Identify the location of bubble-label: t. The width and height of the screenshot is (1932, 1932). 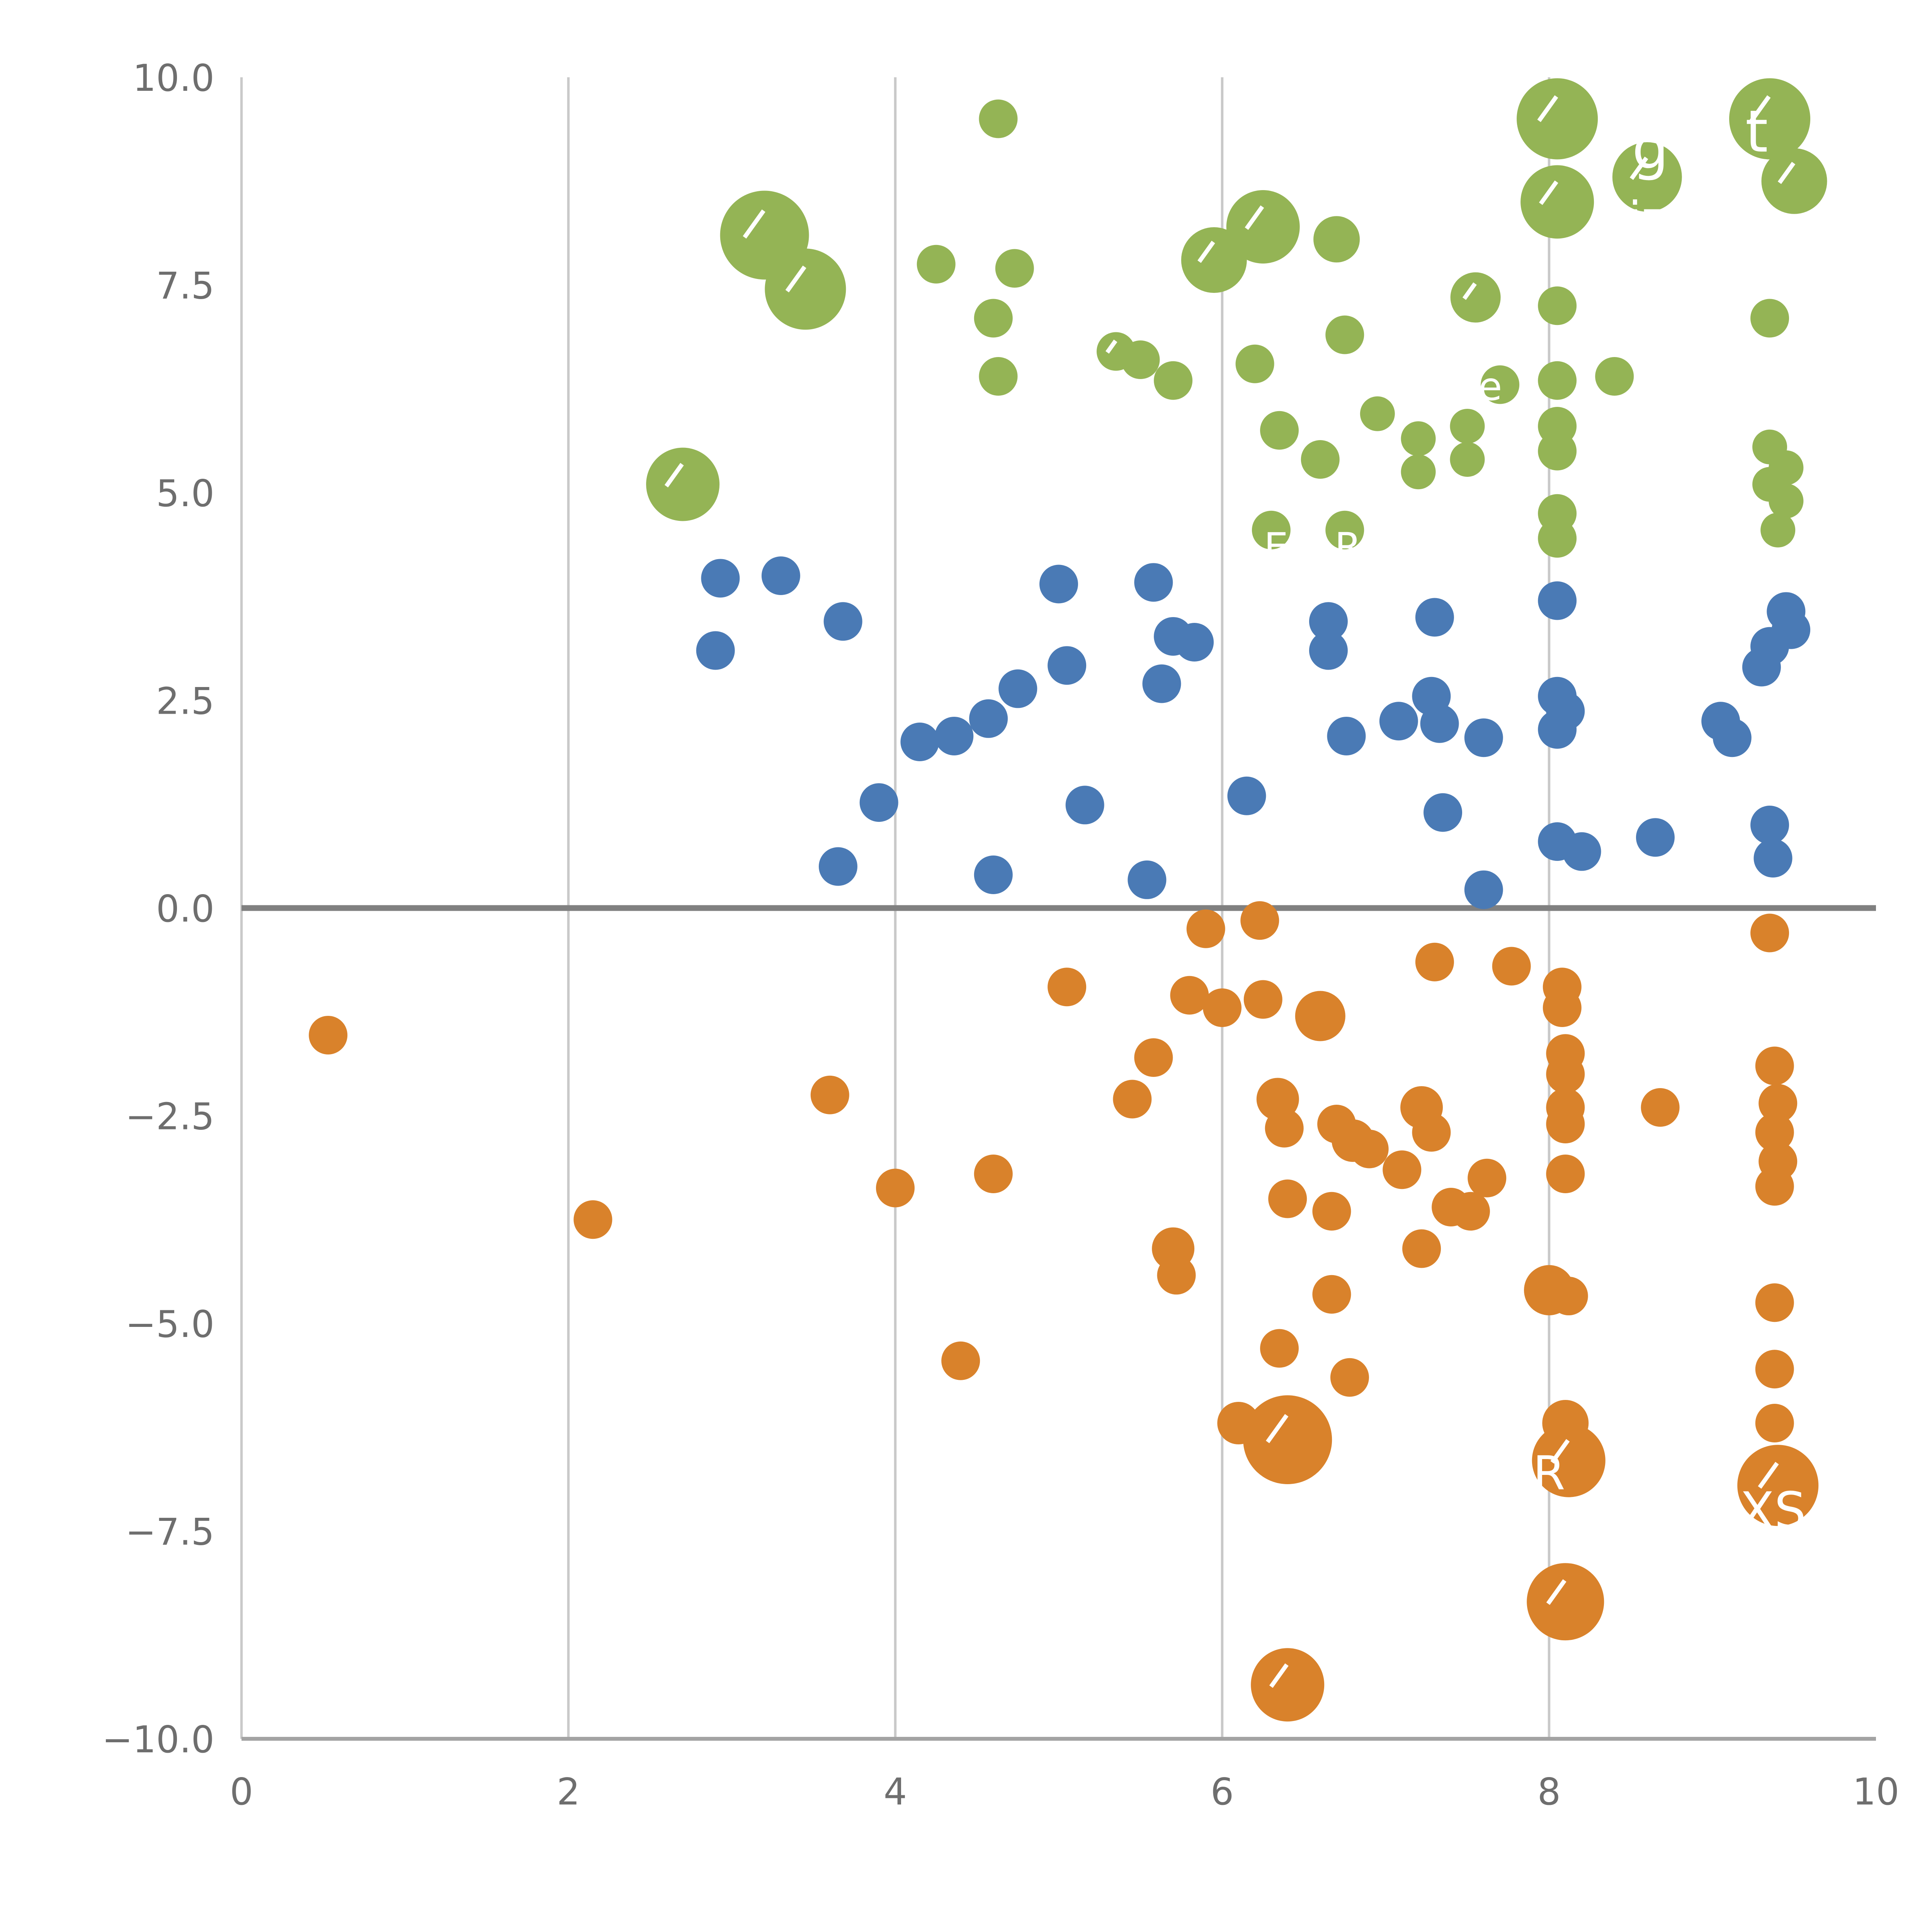
(1756, 131).